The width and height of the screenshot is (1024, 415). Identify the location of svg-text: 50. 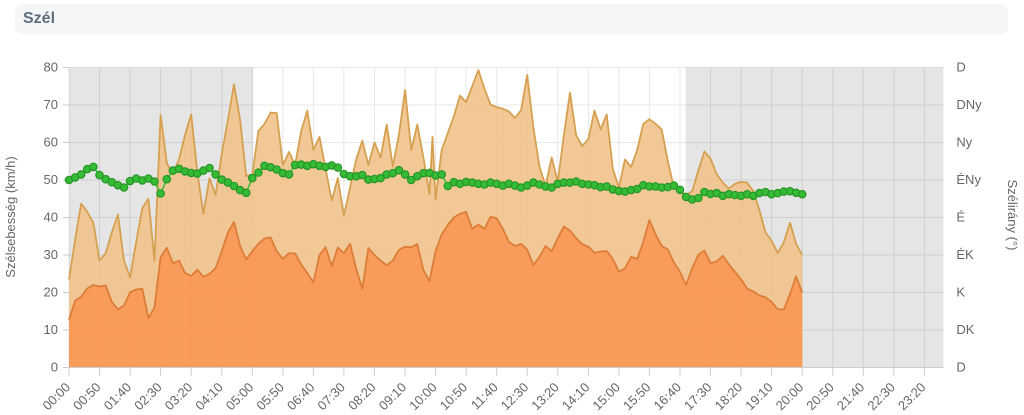
(51, 179).